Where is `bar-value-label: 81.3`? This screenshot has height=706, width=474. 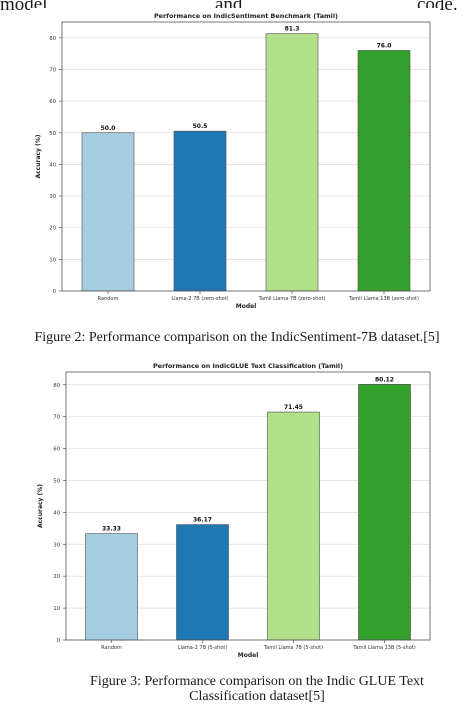 bar-value-label: 81.3 is located at coordinates (292, 29).